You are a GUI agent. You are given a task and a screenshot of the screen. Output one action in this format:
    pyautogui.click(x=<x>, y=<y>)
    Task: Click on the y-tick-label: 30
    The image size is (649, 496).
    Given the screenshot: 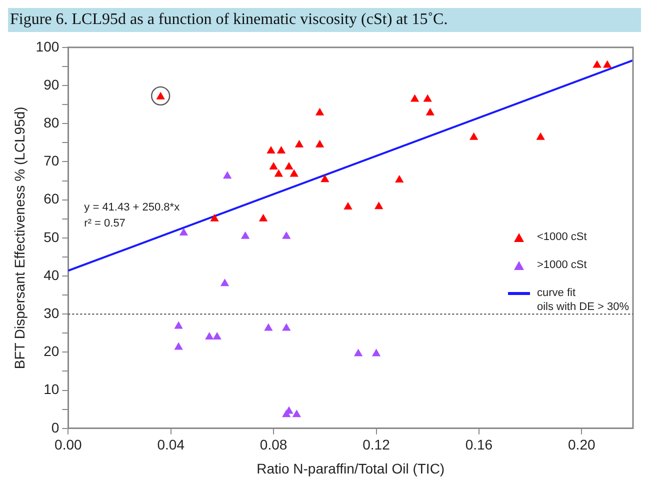 What is the action you would take?
    pyautogui.click(x=52, y=312)
    